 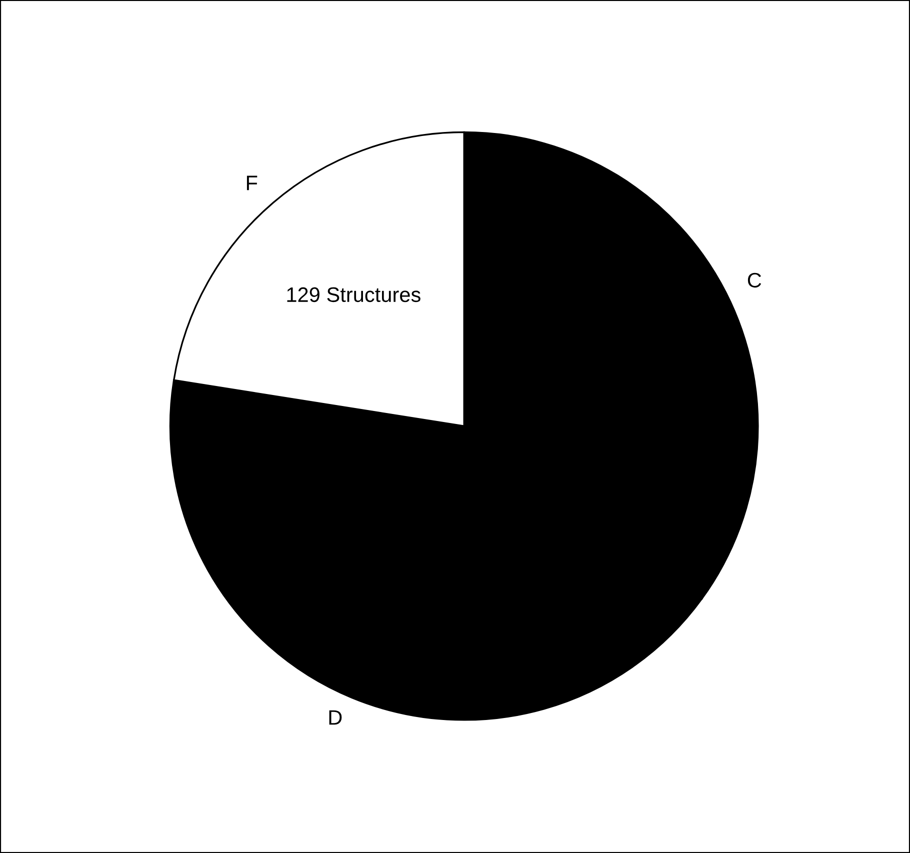 I want to click on slice-label: F, so click(x=252, y=183).